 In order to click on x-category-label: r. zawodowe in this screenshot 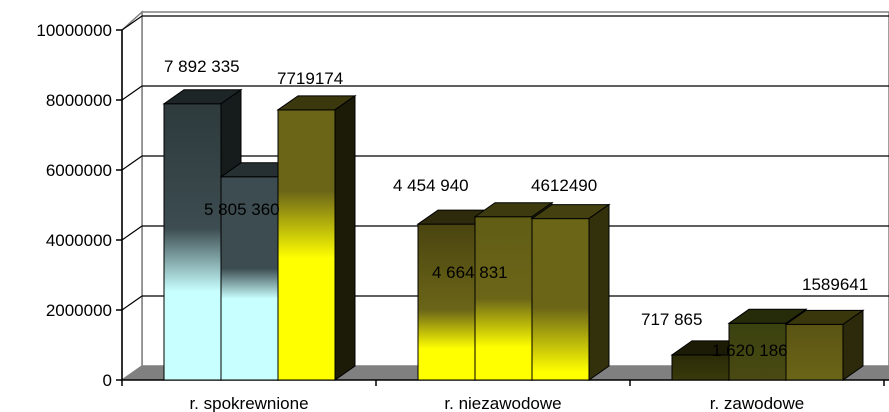, I will do `click(757, 403)`.